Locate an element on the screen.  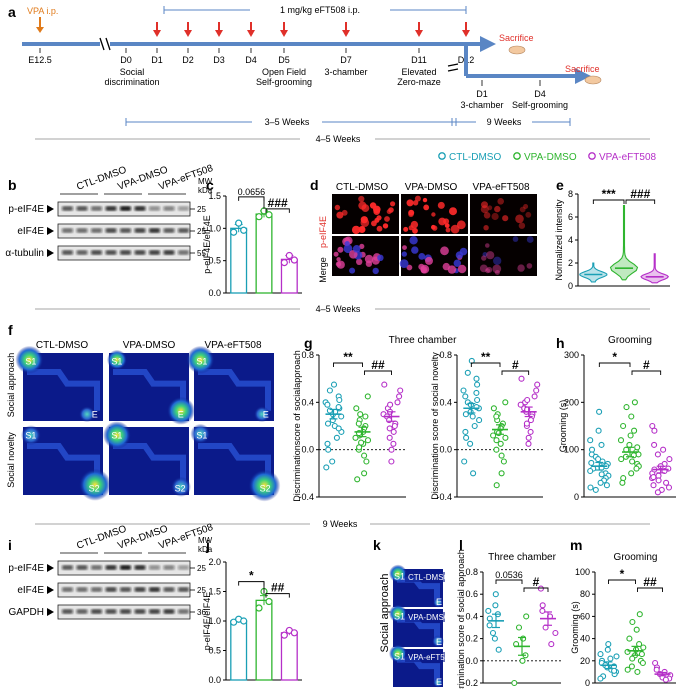
y-tick-label: 0.4 is located at coordinates (471, 616).